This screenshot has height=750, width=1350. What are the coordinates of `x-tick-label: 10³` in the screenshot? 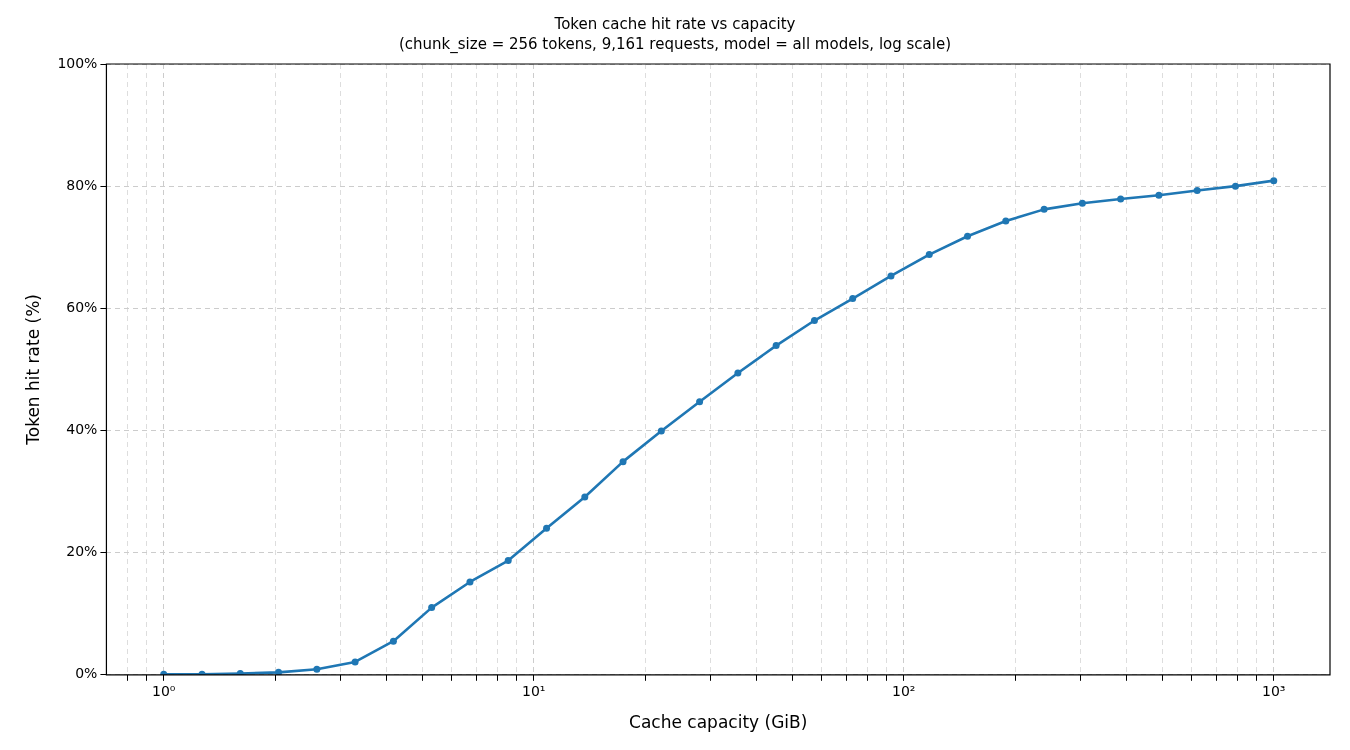 It's located at (1274, 690).